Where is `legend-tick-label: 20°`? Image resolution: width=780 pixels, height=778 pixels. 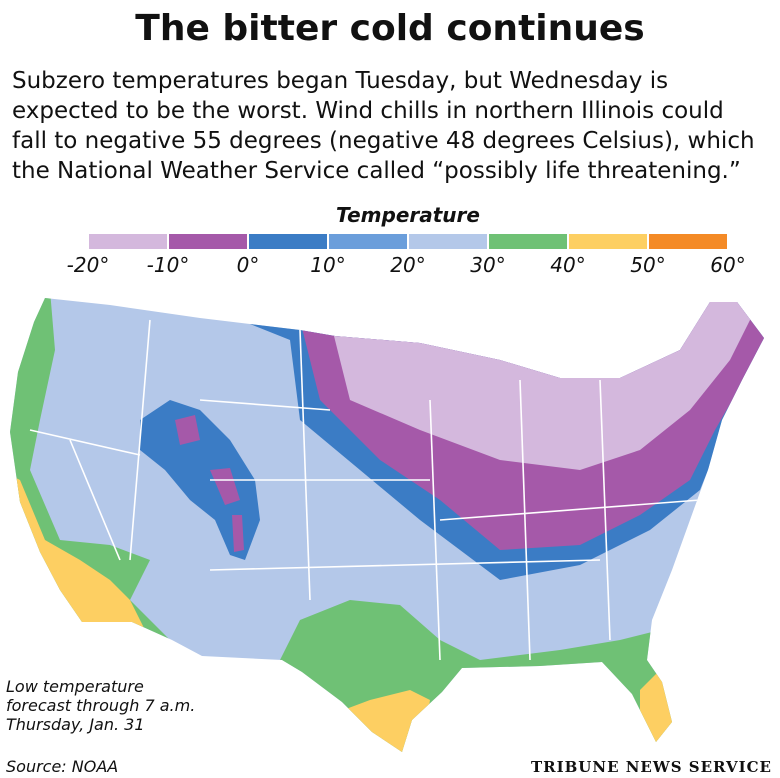
legend-tick-label: 20° is located at coordinates (407, 265).